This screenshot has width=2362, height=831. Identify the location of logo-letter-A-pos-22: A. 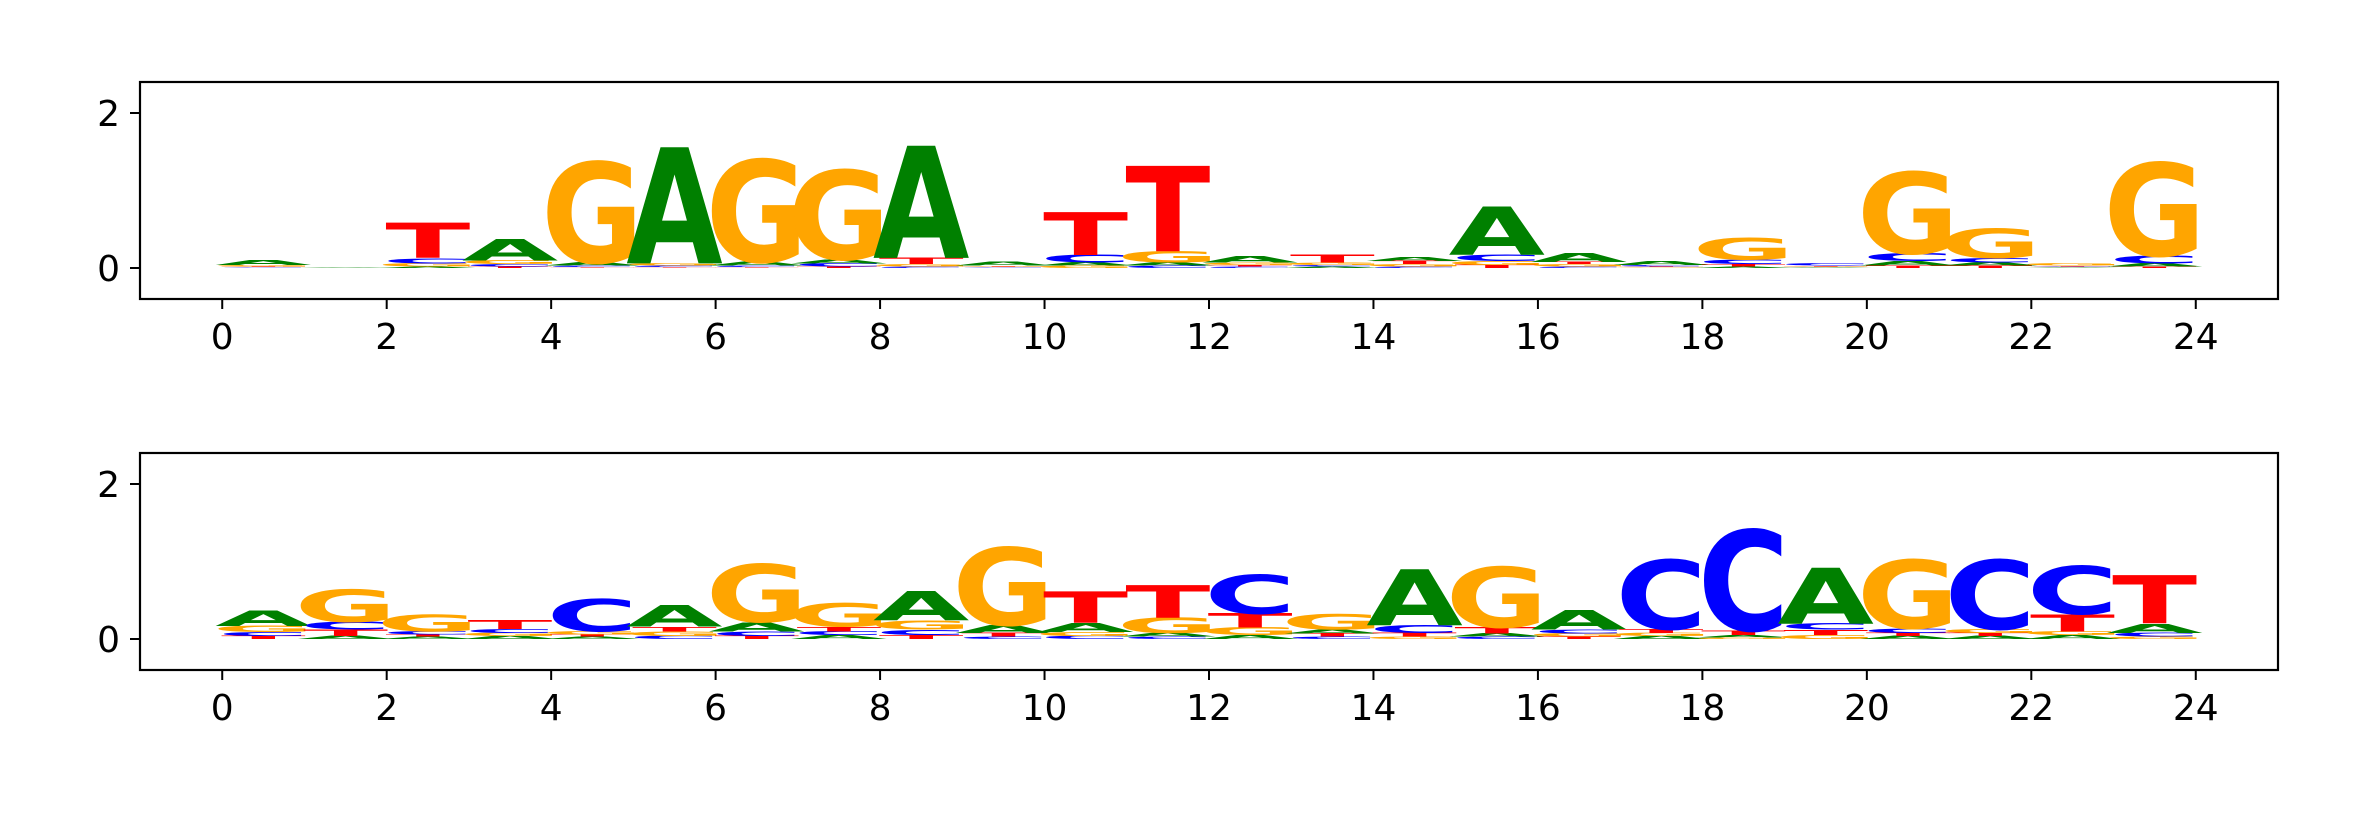
(2072, 267).